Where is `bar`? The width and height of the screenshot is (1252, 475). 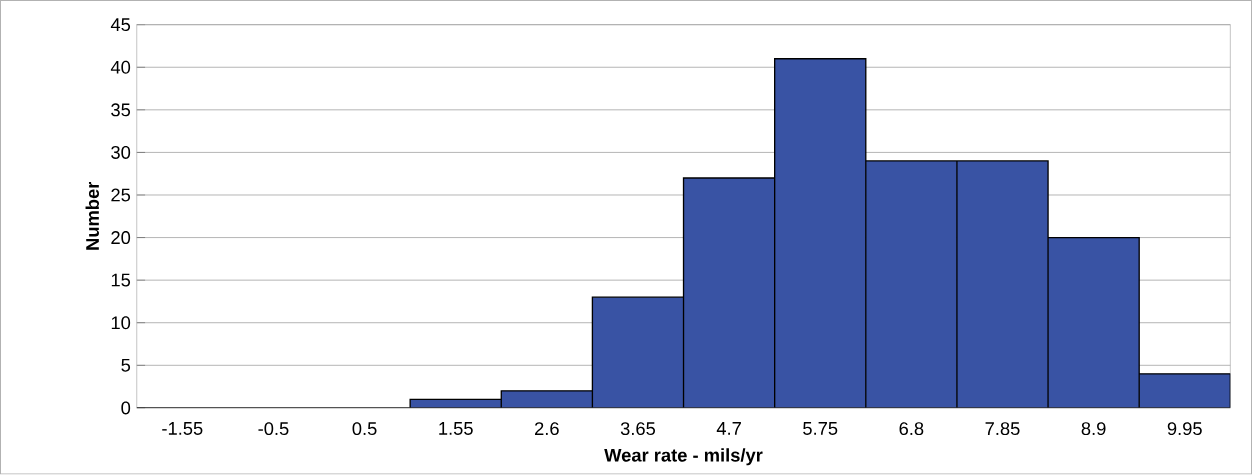 bar is located at coordinates (1002, 285).